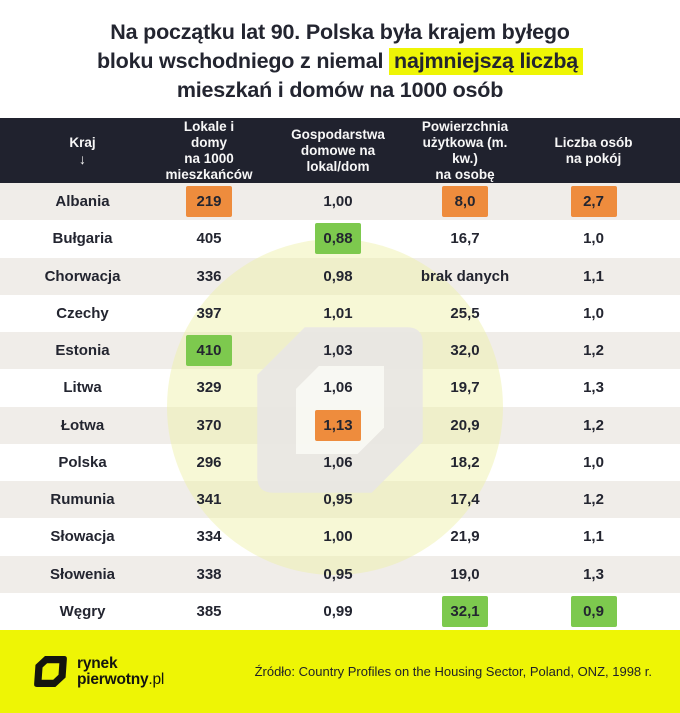  I want to click on value-cell: 19,0, so click(465, 574).